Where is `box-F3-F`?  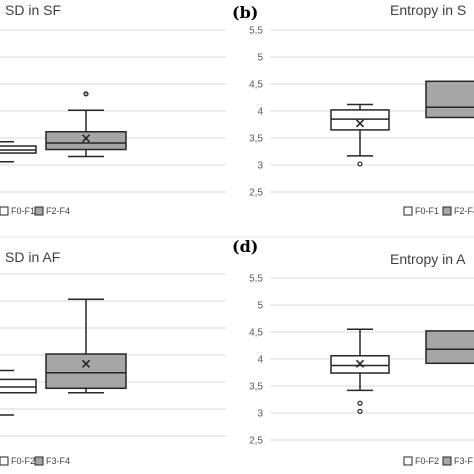 box-F3-F is located at coordinates (449, 347).